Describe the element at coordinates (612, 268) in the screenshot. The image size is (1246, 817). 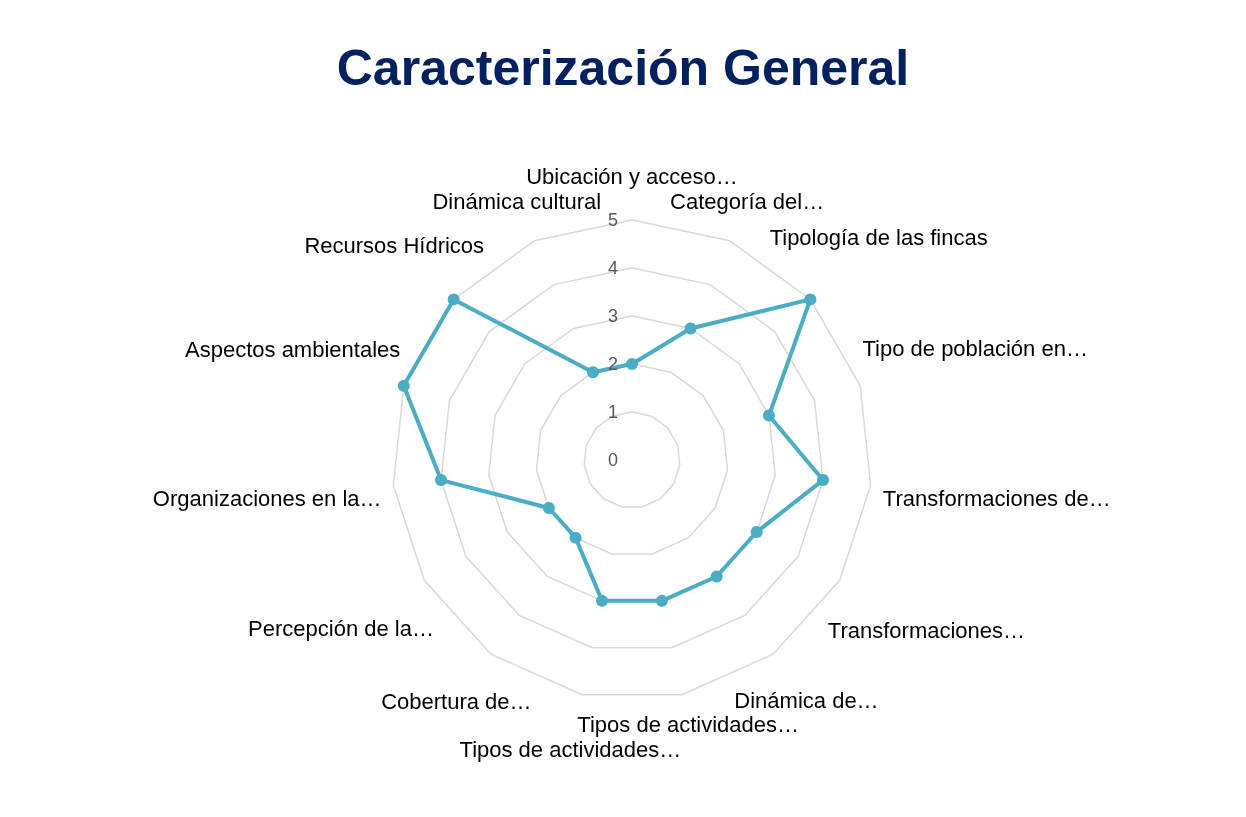
I see `y-tick-label: 4` at that location.